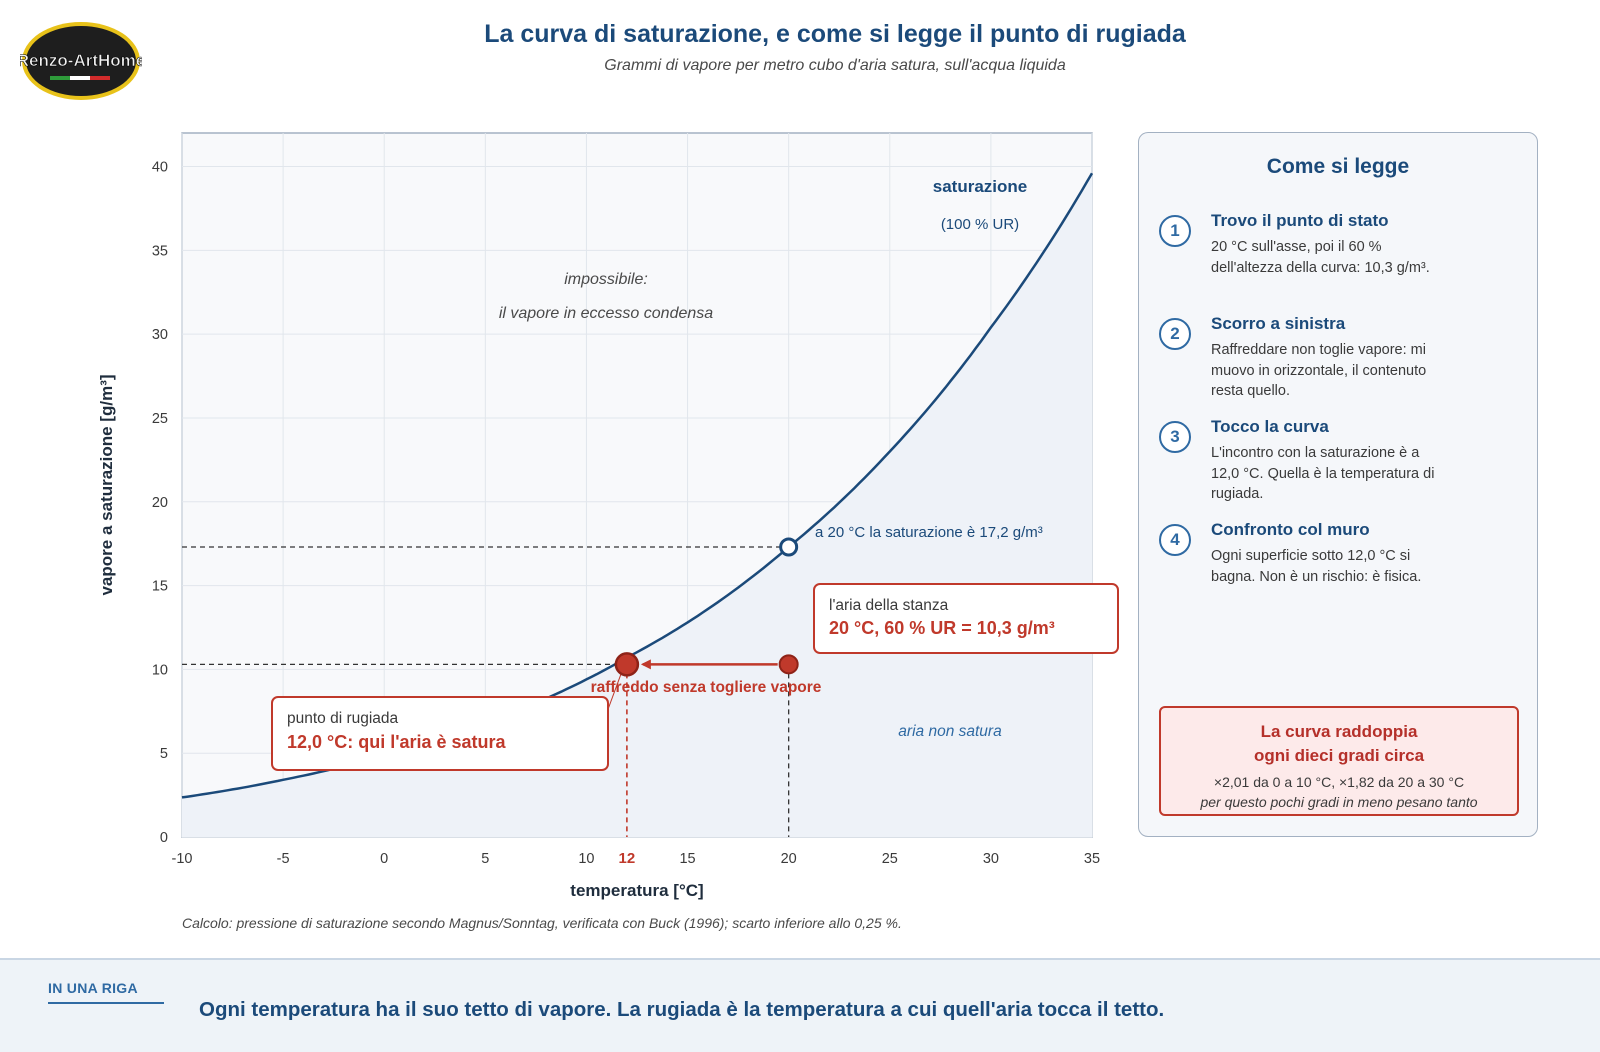 The width and height of the screenshot is (1600, 1052). I want to click on saturation-20-label: a 20 °C la saturazione è 17,2 g/m³, so click(929, 532).